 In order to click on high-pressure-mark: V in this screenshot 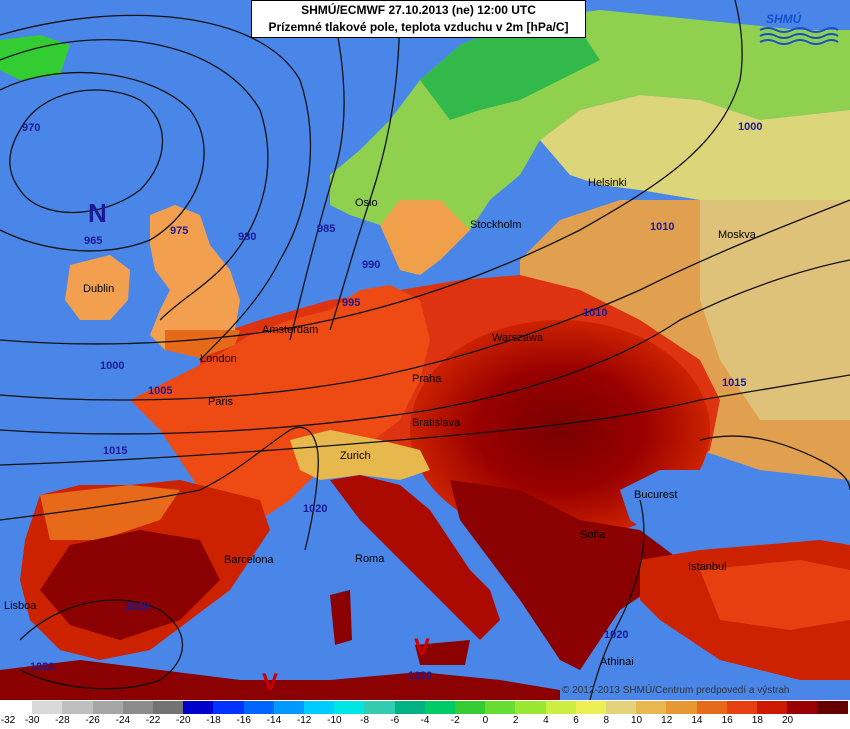, I will do `click(270, 682)`.